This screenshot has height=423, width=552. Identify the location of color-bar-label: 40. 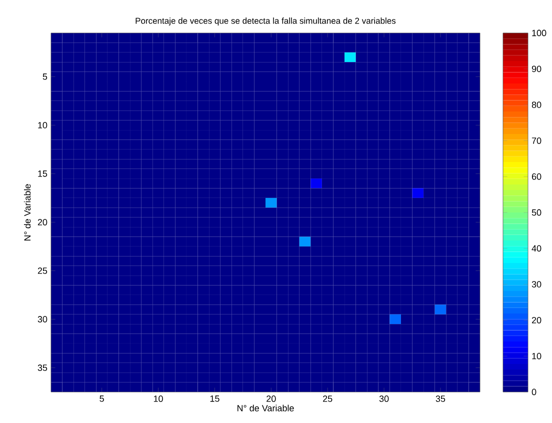
(537, 248).